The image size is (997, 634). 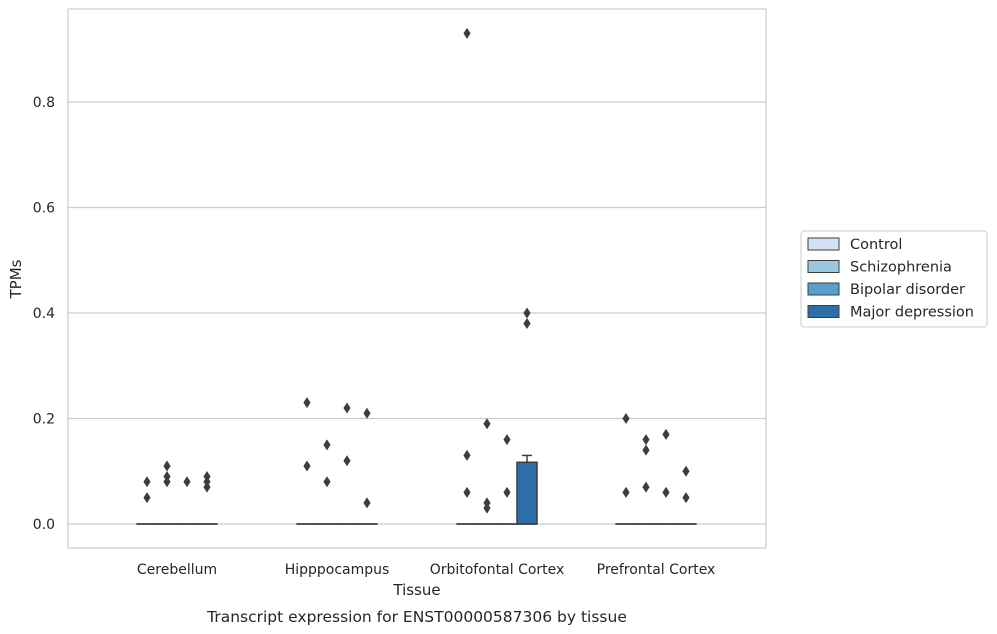 What do you see at coordinates (44, 525) in the screenshot?
I see `y-tick-label: 0.0` at bounding box center [44, 525].